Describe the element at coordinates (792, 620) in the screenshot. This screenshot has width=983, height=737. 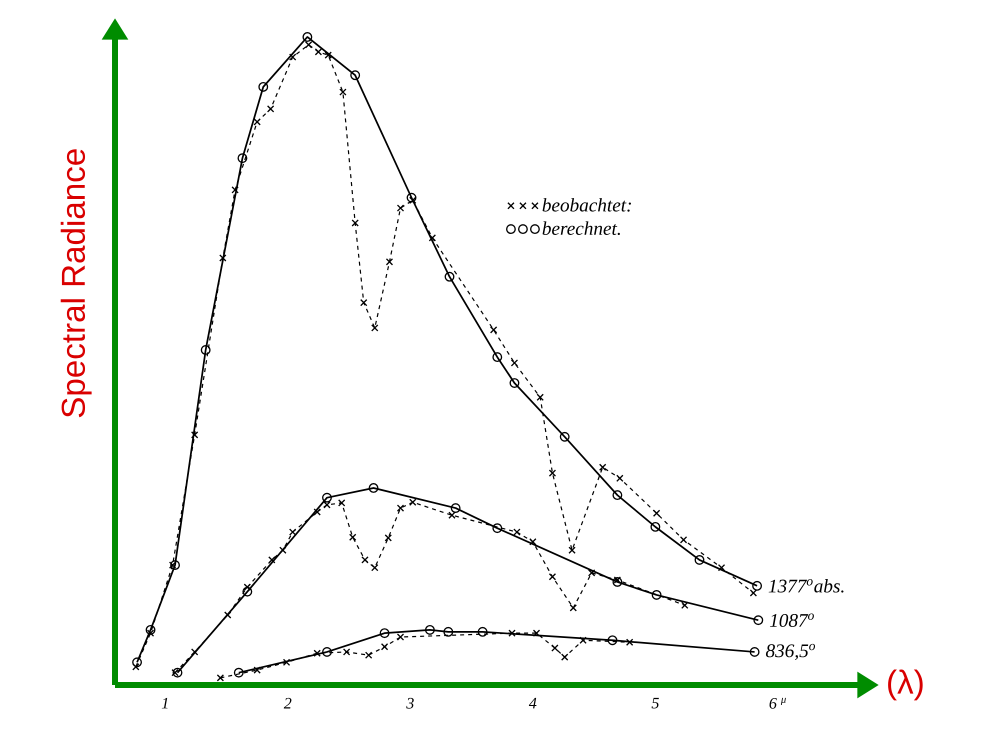
I see `annotation: 1087$^{o}$` at that location.